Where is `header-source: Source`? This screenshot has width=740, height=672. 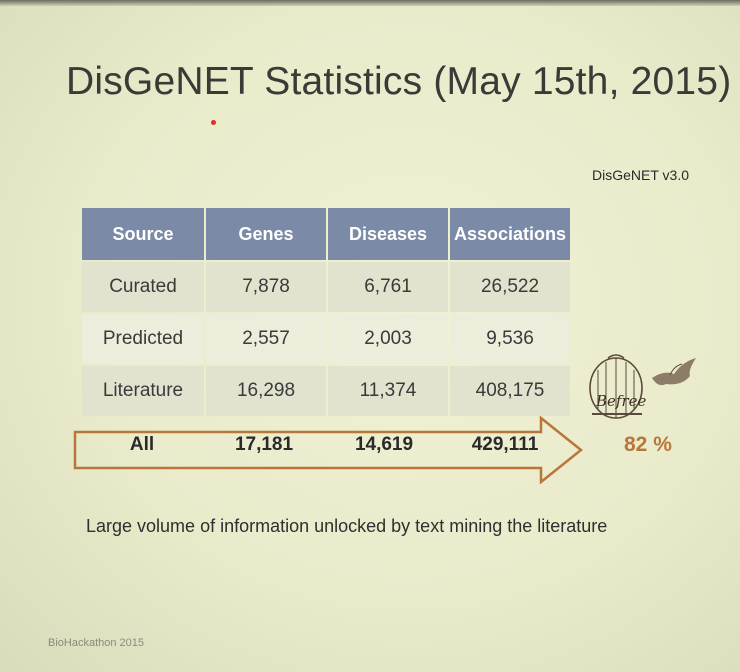 header-source: Source is located at coordinates (143, 234).